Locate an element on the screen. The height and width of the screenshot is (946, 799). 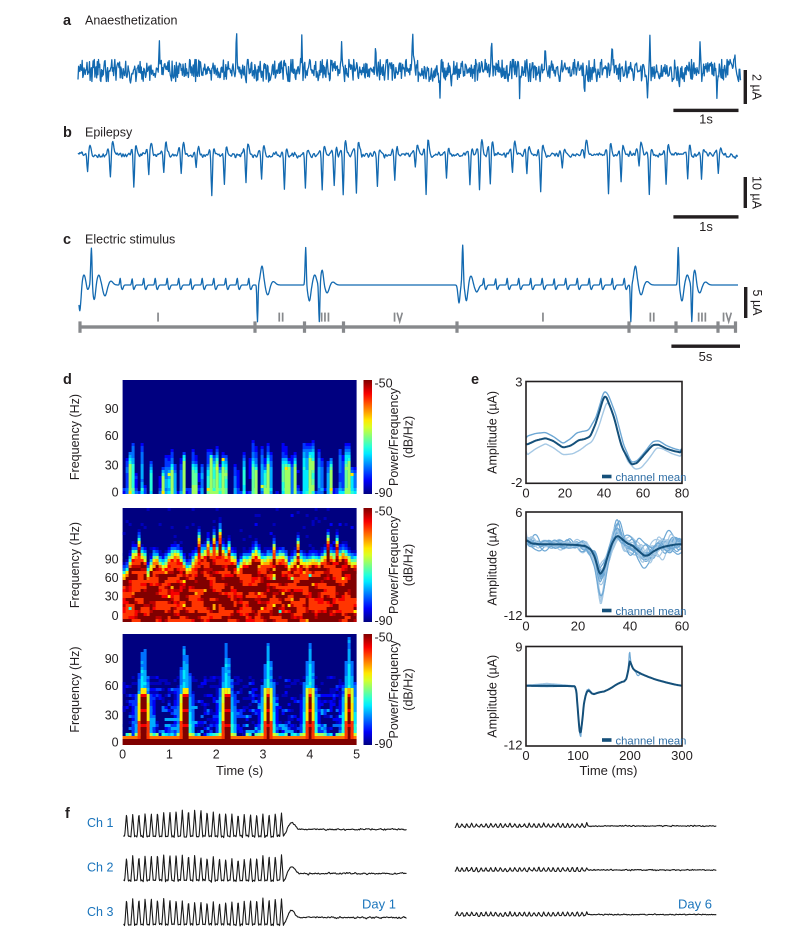
svg-text: Ch 1 is located at coordinates (100, 823).